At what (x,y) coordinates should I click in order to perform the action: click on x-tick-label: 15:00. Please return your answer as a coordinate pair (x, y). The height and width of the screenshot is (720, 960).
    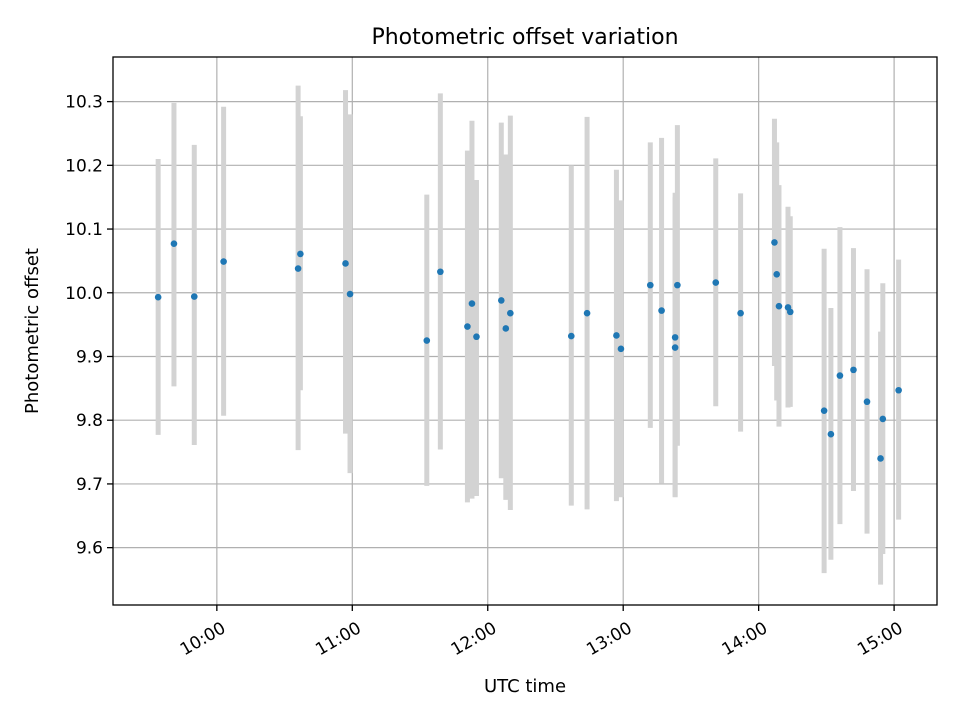
    Looking at the image, I should click on (880, 639).